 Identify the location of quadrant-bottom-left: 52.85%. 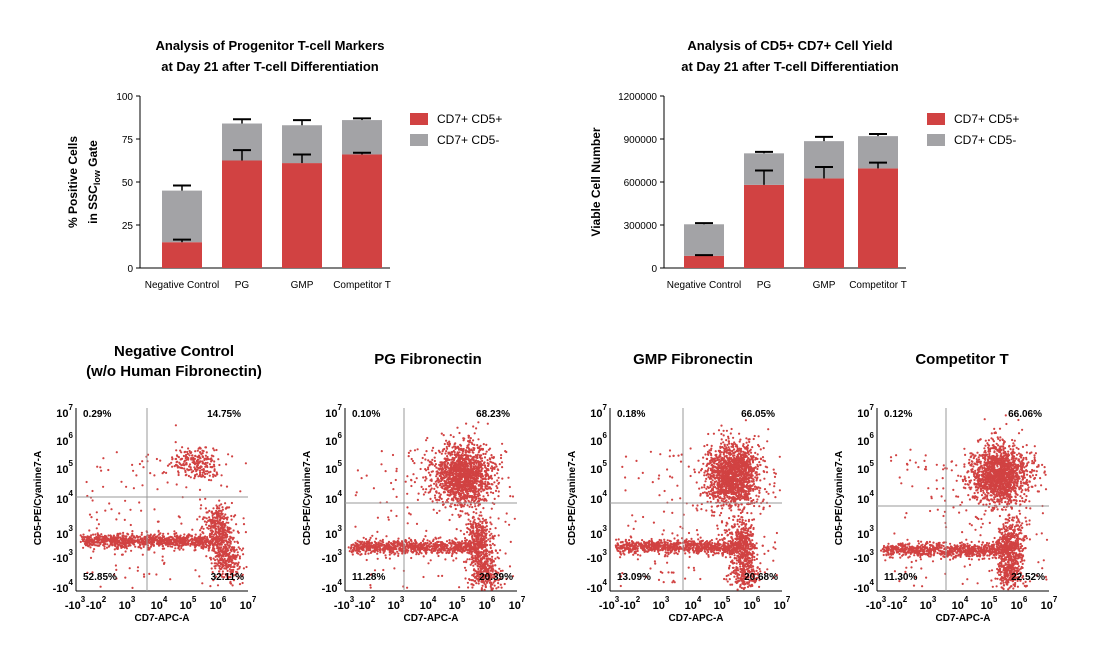
(100, 577).